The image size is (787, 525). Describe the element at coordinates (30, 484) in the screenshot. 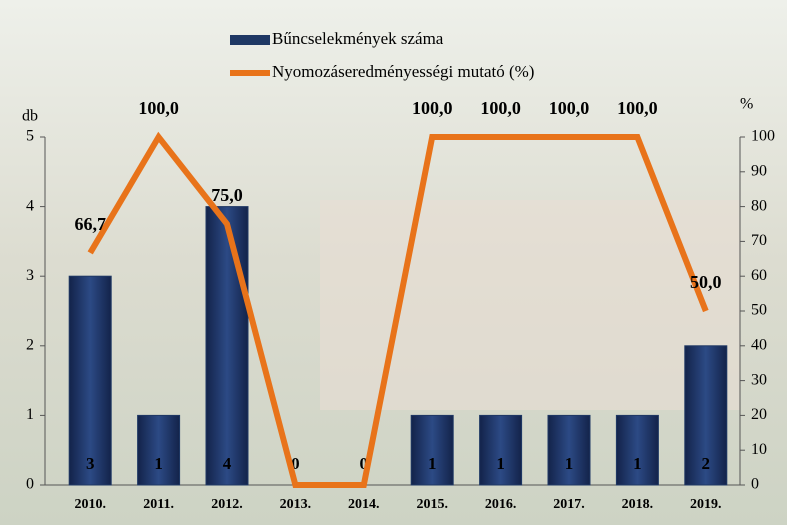

I see `y-tick-label: 0` at that location.